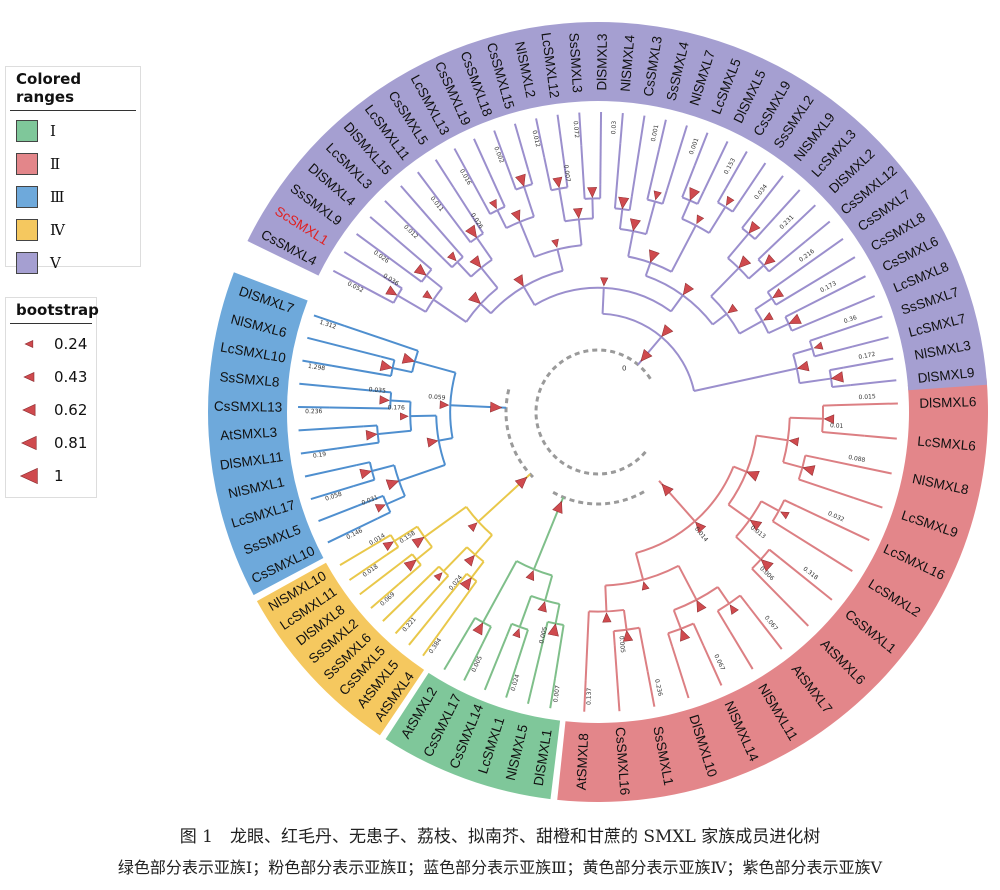  What do you see at coordinates (55, 163) in the screenshot?
I see `range-label: Ⅱ` at bounding box center [55, 163].